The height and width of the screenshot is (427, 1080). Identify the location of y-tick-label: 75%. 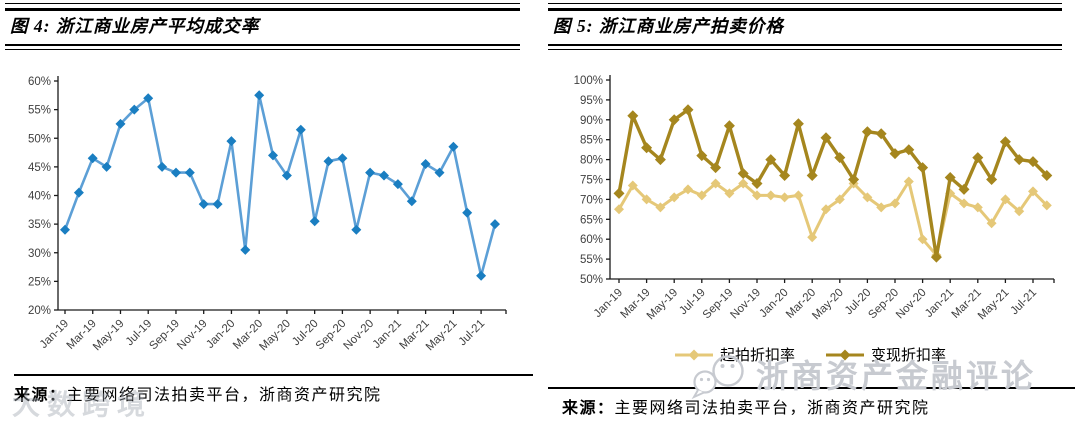
(591, 181).